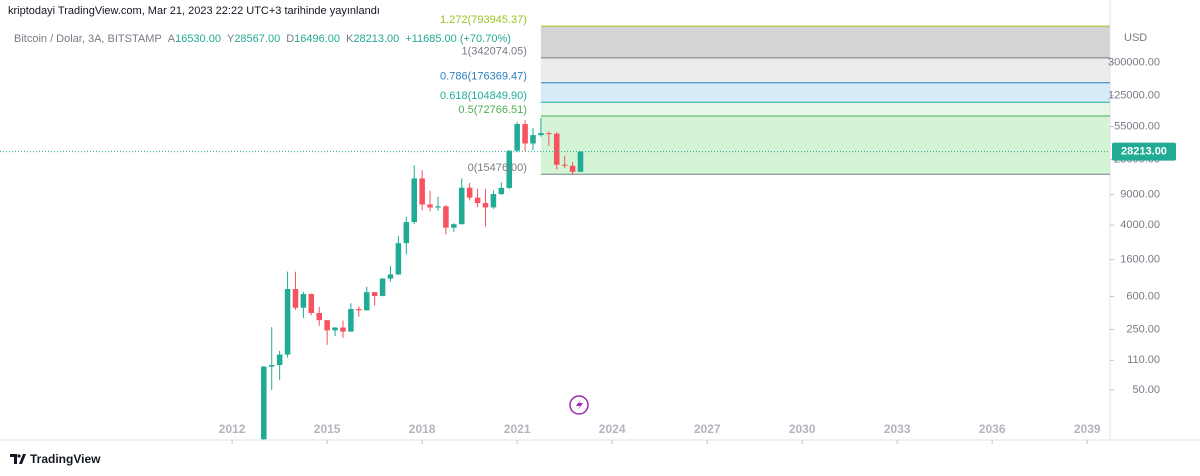 The height and width of the screenshot is (476, 1200). I want to click on x-tick-label: 2036, so click(992, 429).